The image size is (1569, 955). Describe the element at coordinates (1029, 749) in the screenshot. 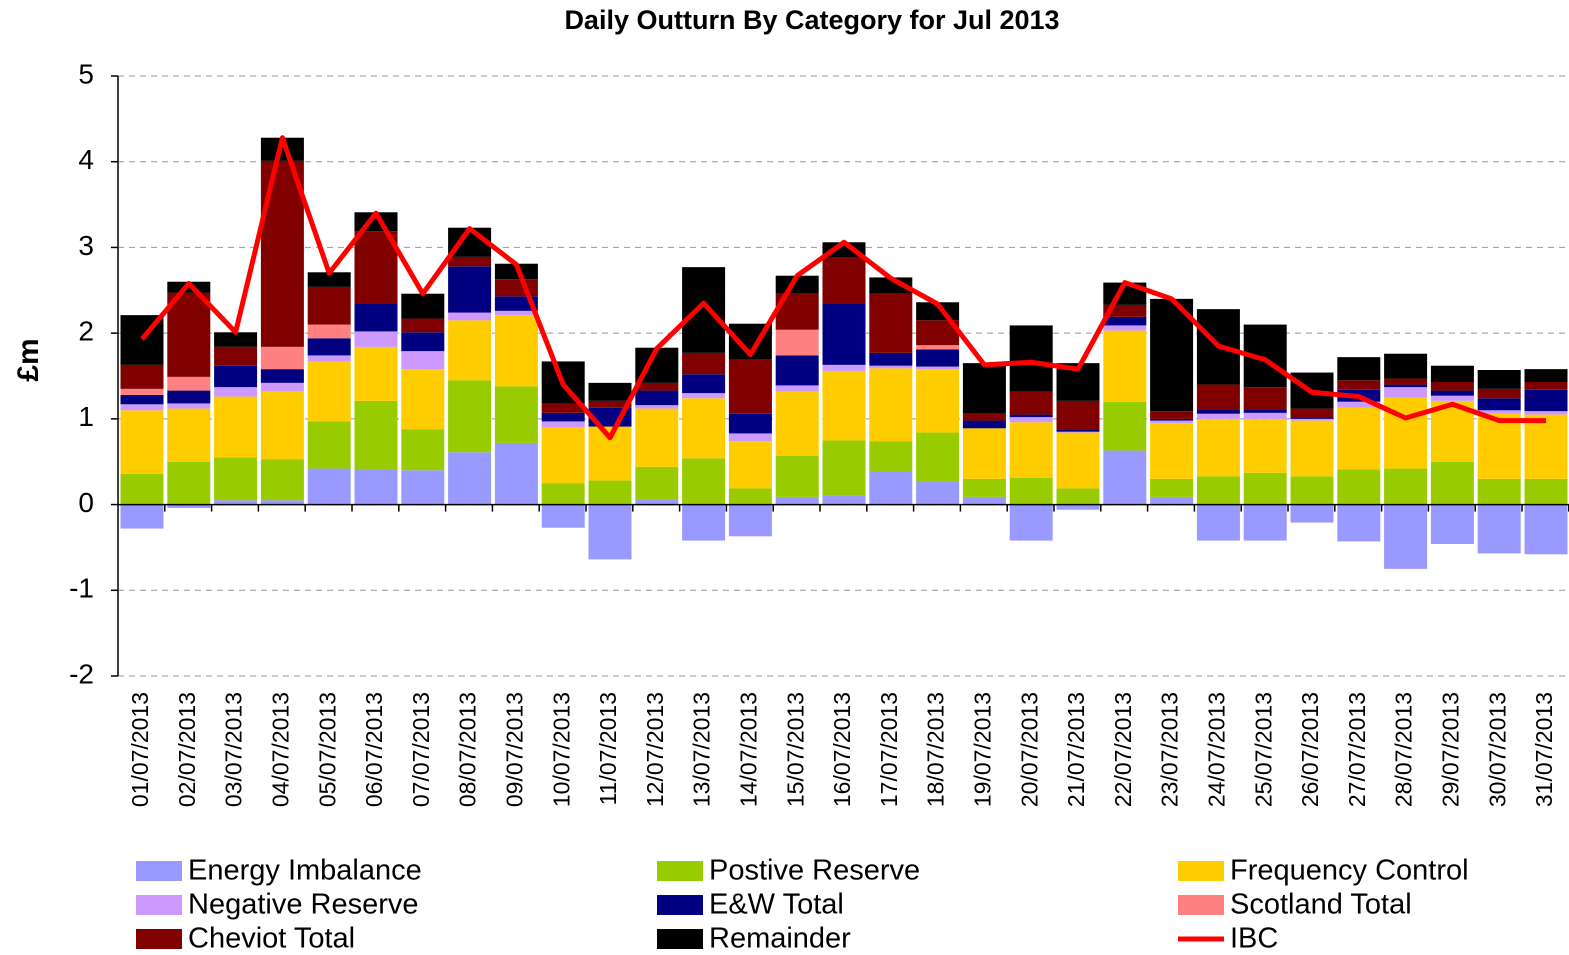

I see `x-tick-label: 20/07/2013` at that location.